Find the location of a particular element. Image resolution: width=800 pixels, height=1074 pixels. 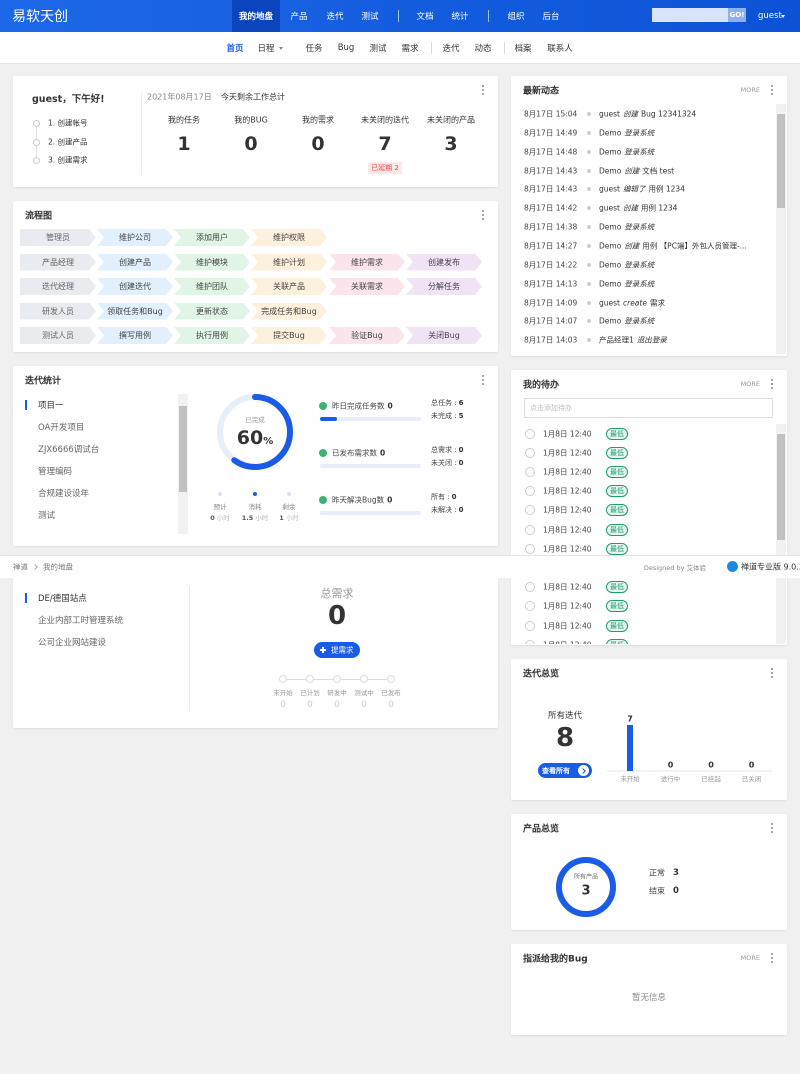

activity-text: Demo 创建 文档 test is located at coordinates (636, 170).